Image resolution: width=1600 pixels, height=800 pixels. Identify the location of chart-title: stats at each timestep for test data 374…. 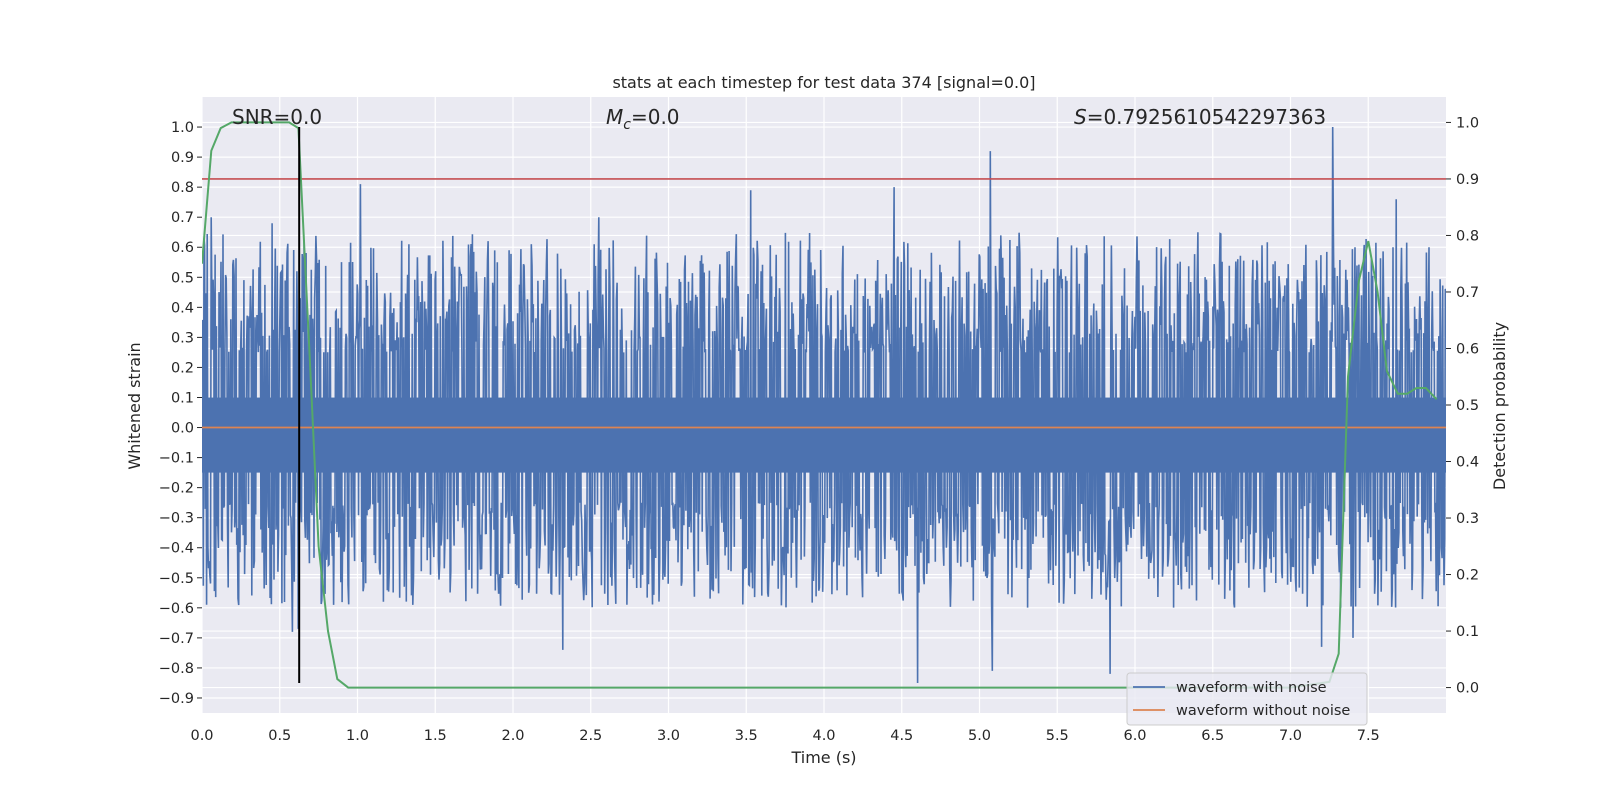
(823, 82).